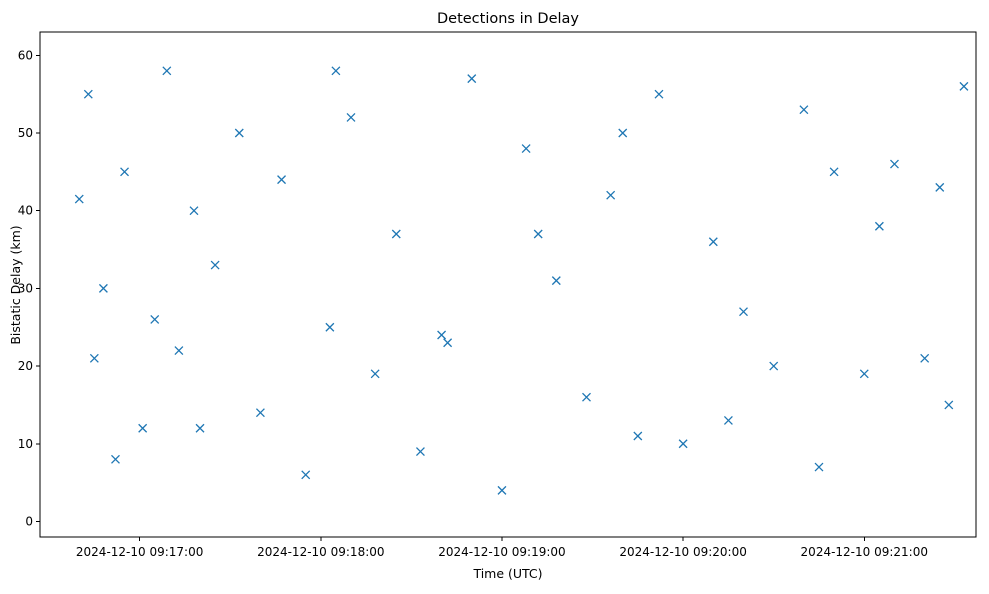 This screenshot has height=594, width=989. I want to click on y-tick-label: 20, so click(25, 366).